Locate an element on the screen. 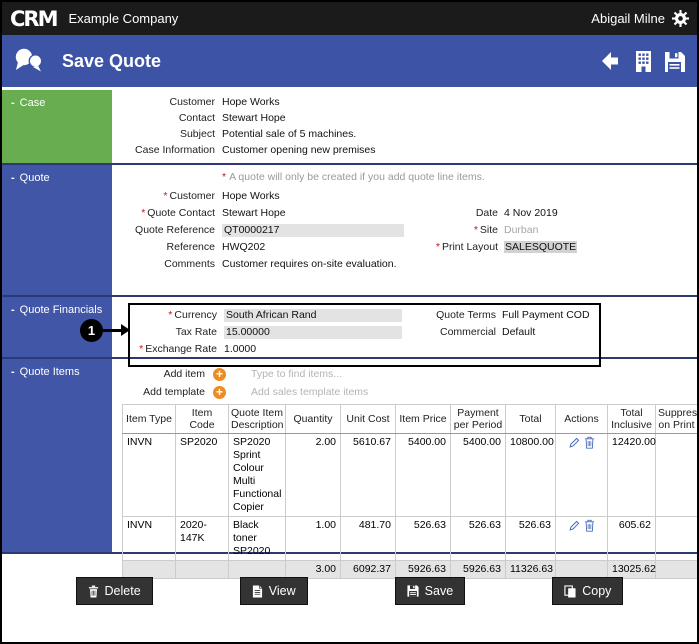 The height and width of the screenshot is (644, 699). save-icon is located at coordinates (413, 591).